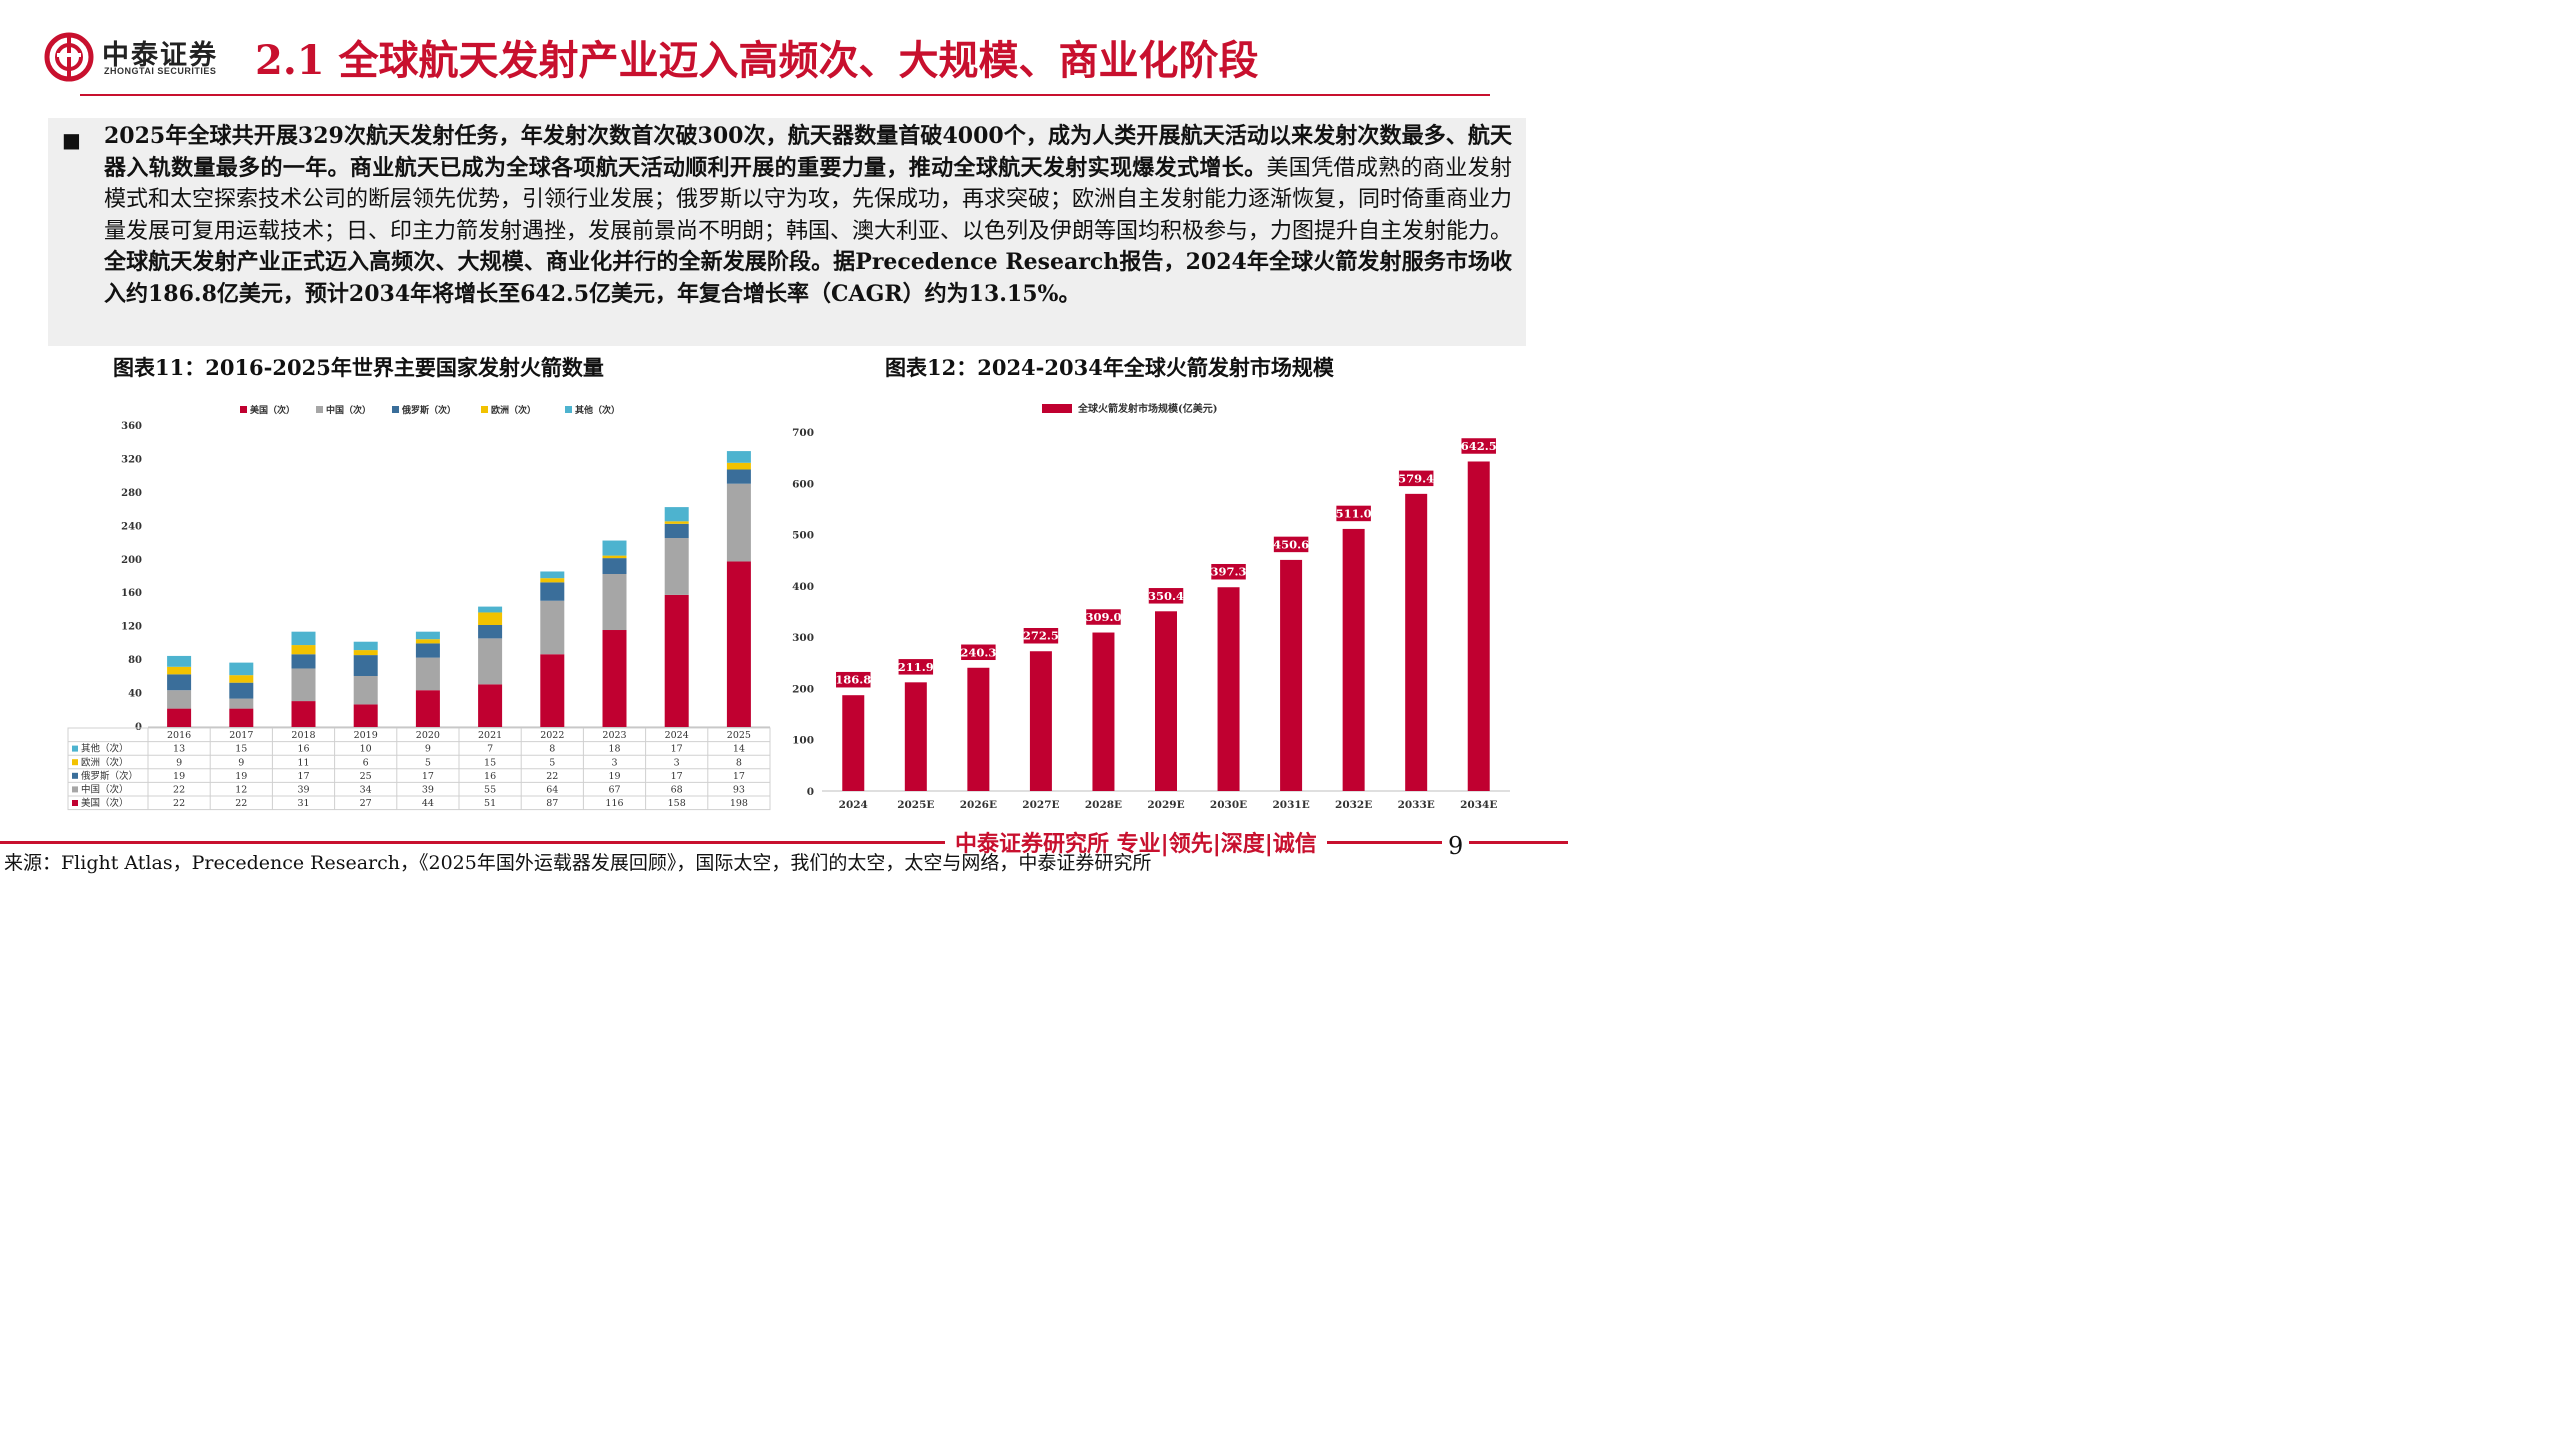 Image resolution: width=2560 pixels, height=1440 pixels. What do you see at coordinates (915, 805) in the screenshot?
I see `x-tick-label: 2025E` at bounding box center [915, 805].